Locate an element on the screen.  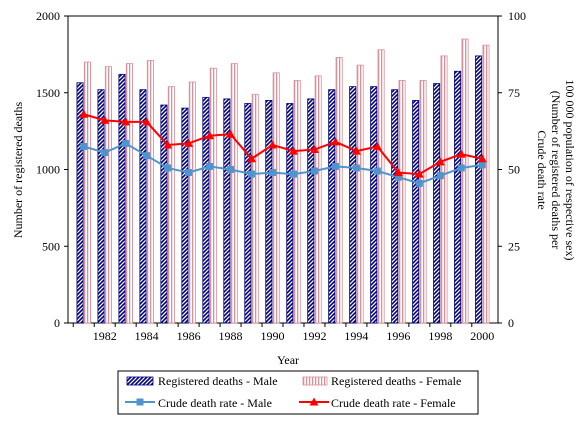
point-crude-death-rate-female-1981 is located at coordinates (84, 113).